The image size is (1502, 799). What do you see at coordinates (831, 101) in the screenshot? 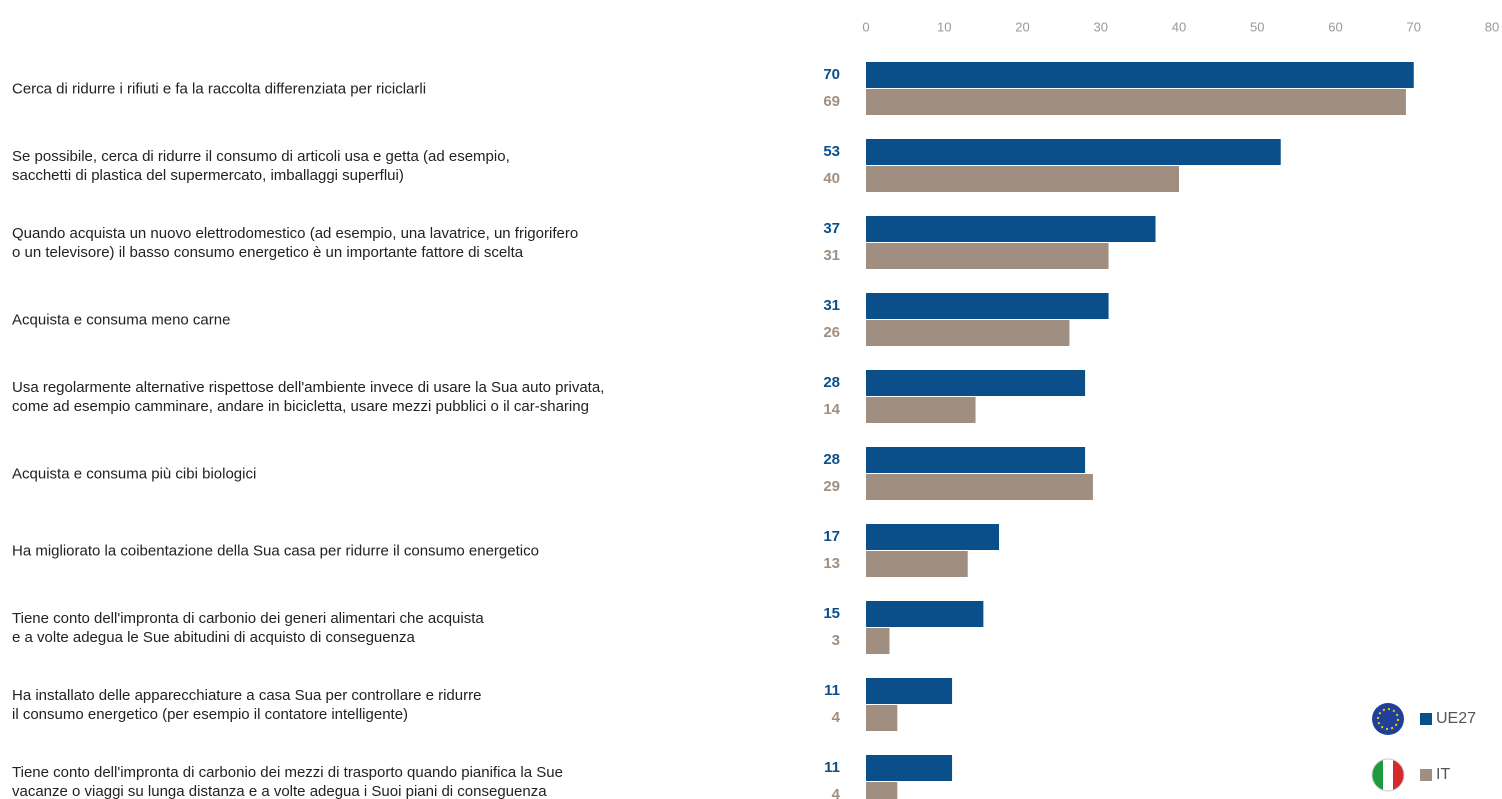
I see `value-label: 69` at bounding box center [831, 101].